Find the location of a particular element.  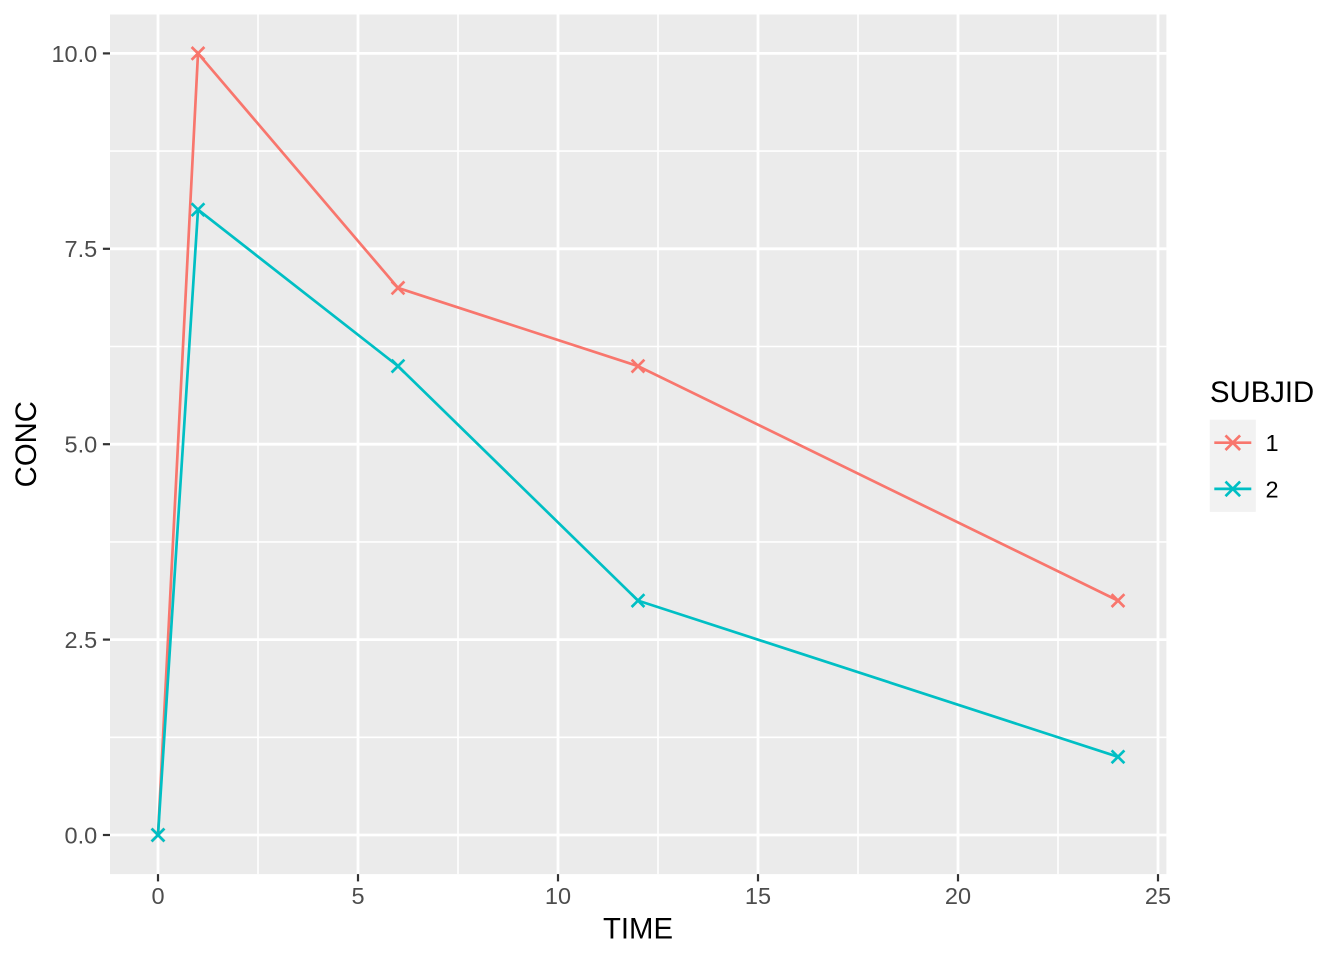

svg-text: 5.0 is located at coordinates (81, 445).